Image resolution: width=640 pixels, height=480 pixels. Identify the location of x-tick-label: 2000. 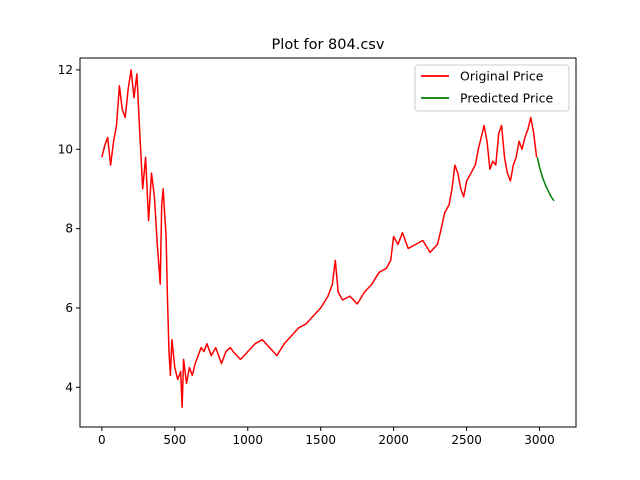
(393, 440).